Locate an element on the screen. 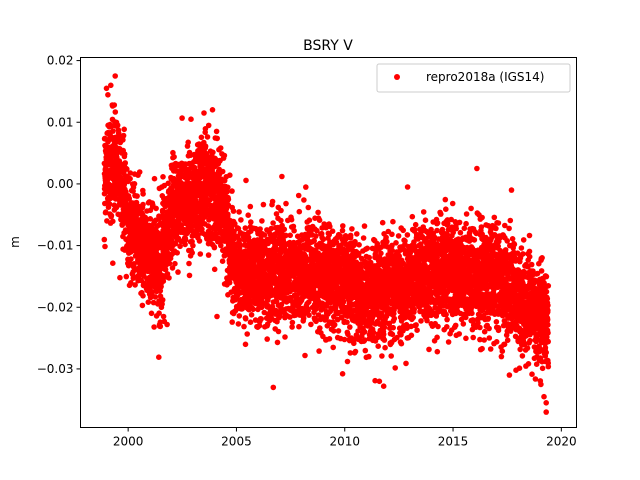  y-axis-label: m is located at coordinates (15, 242).